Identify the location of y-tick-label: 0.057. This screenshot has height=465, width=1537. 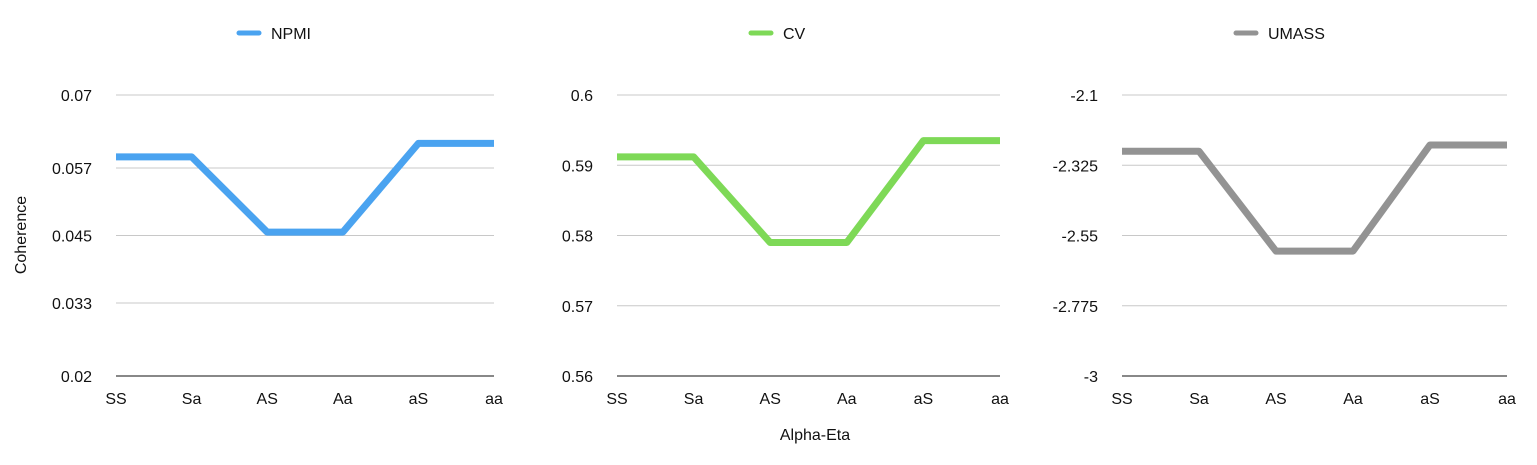
(72, 169).